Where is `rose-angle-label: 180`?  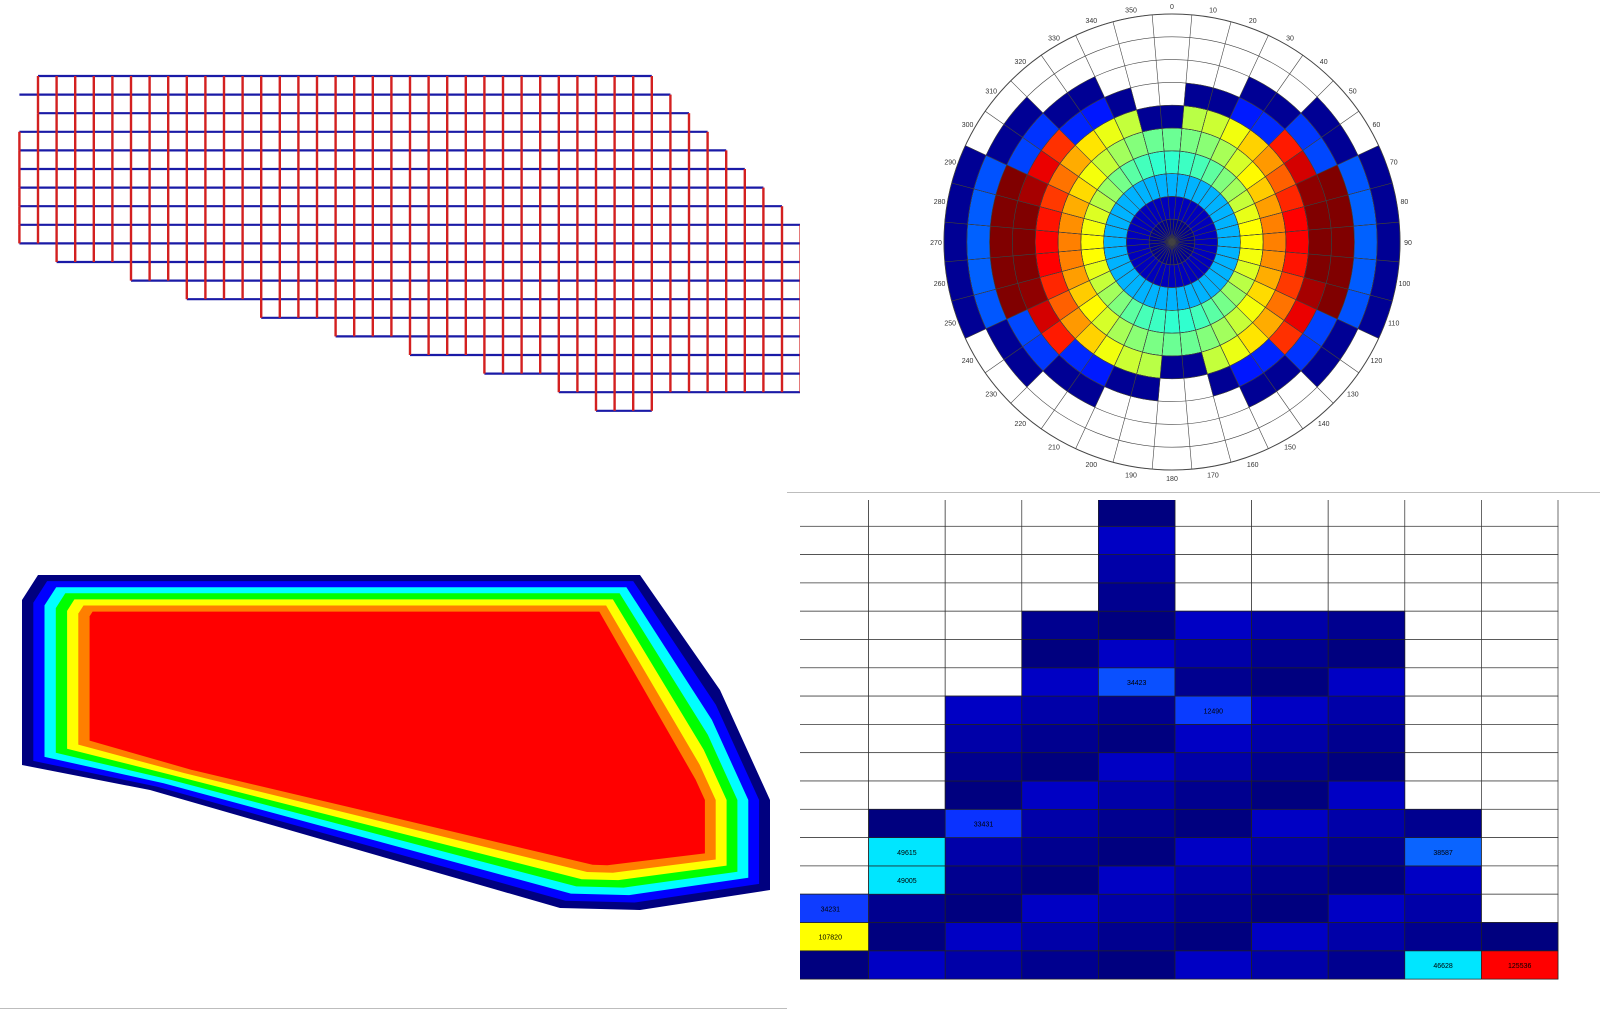
rose-angle-label: 180 is located at coordinates (1172, 479).